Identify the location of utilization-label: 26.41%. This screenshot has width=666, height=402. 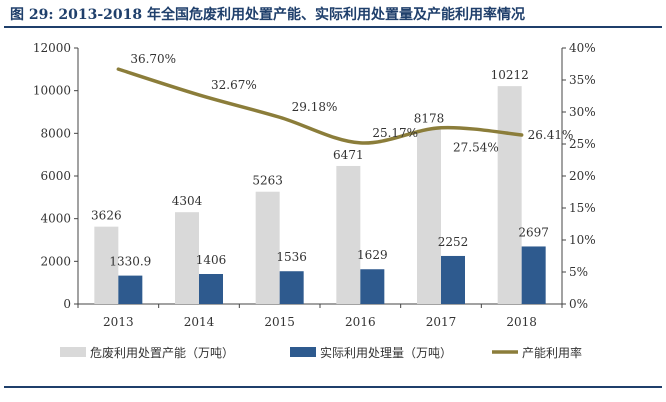
(551, 135).